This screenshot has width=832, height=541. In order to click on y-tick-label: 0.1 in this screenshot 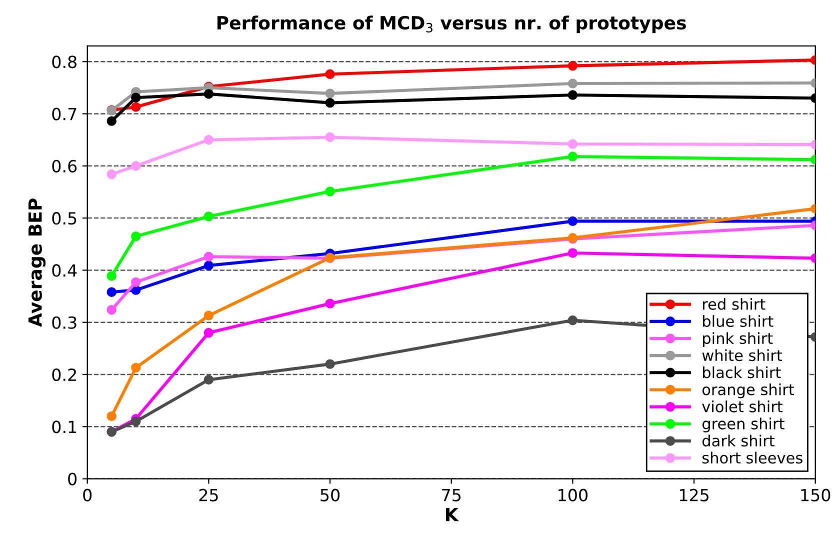, I will do `click(64, 427)`.